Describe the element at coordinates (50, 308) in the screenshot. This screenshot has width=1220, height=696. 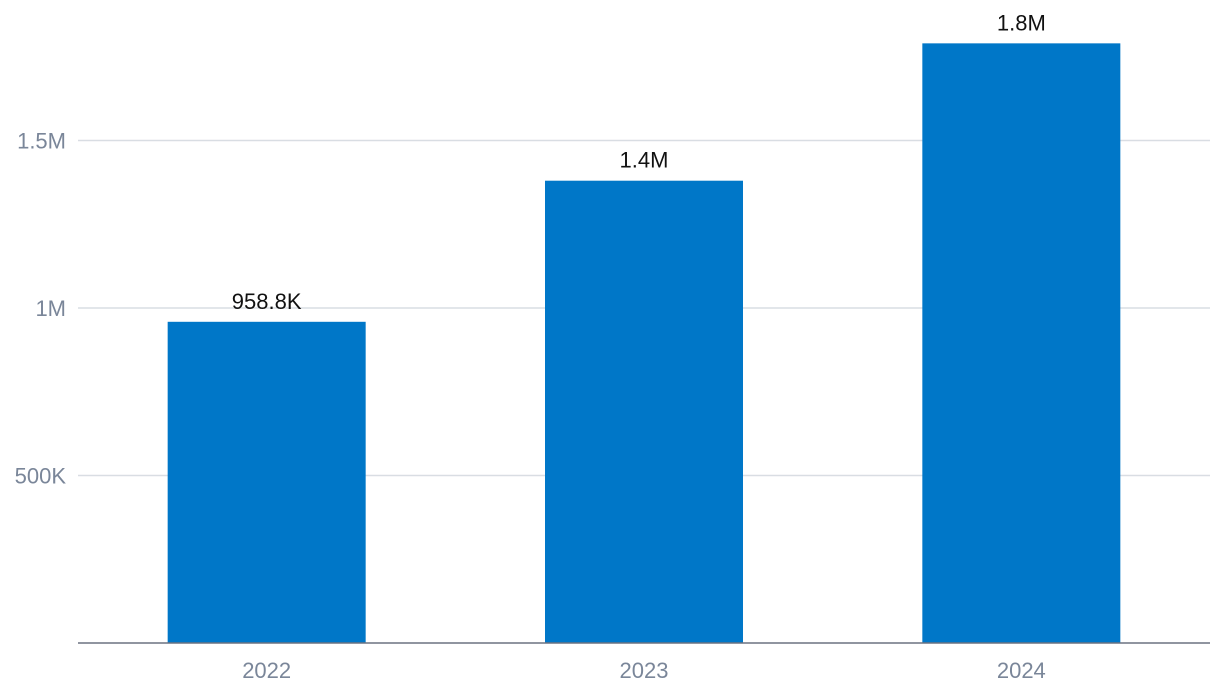
I see `y-tick-label: 1M` at that location.